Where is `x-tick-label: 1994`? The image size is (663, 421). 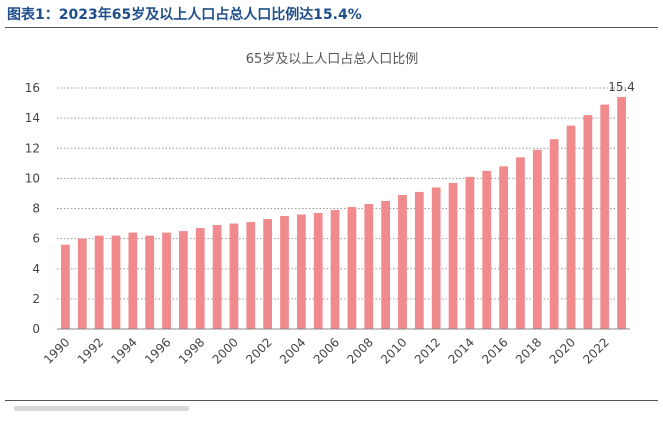
x-tick-label: 1994 is located at coordinates (123, 350).